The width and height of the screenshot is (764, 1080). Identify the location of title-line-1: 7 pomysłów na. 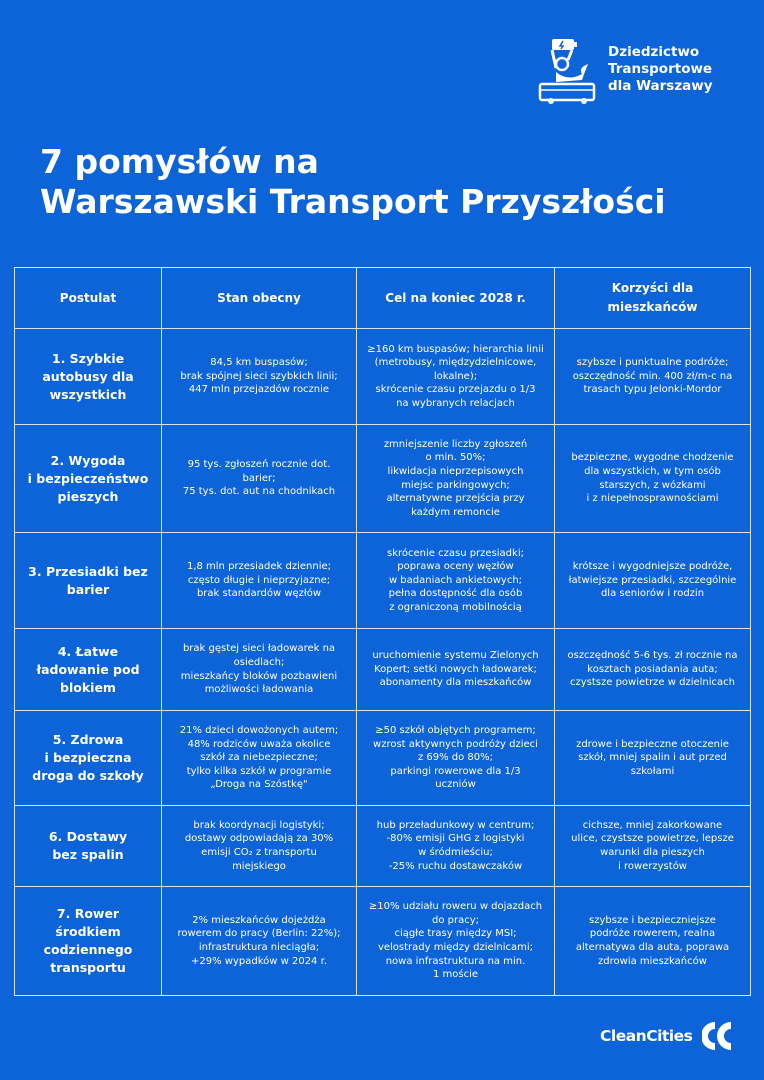
(179, 161).